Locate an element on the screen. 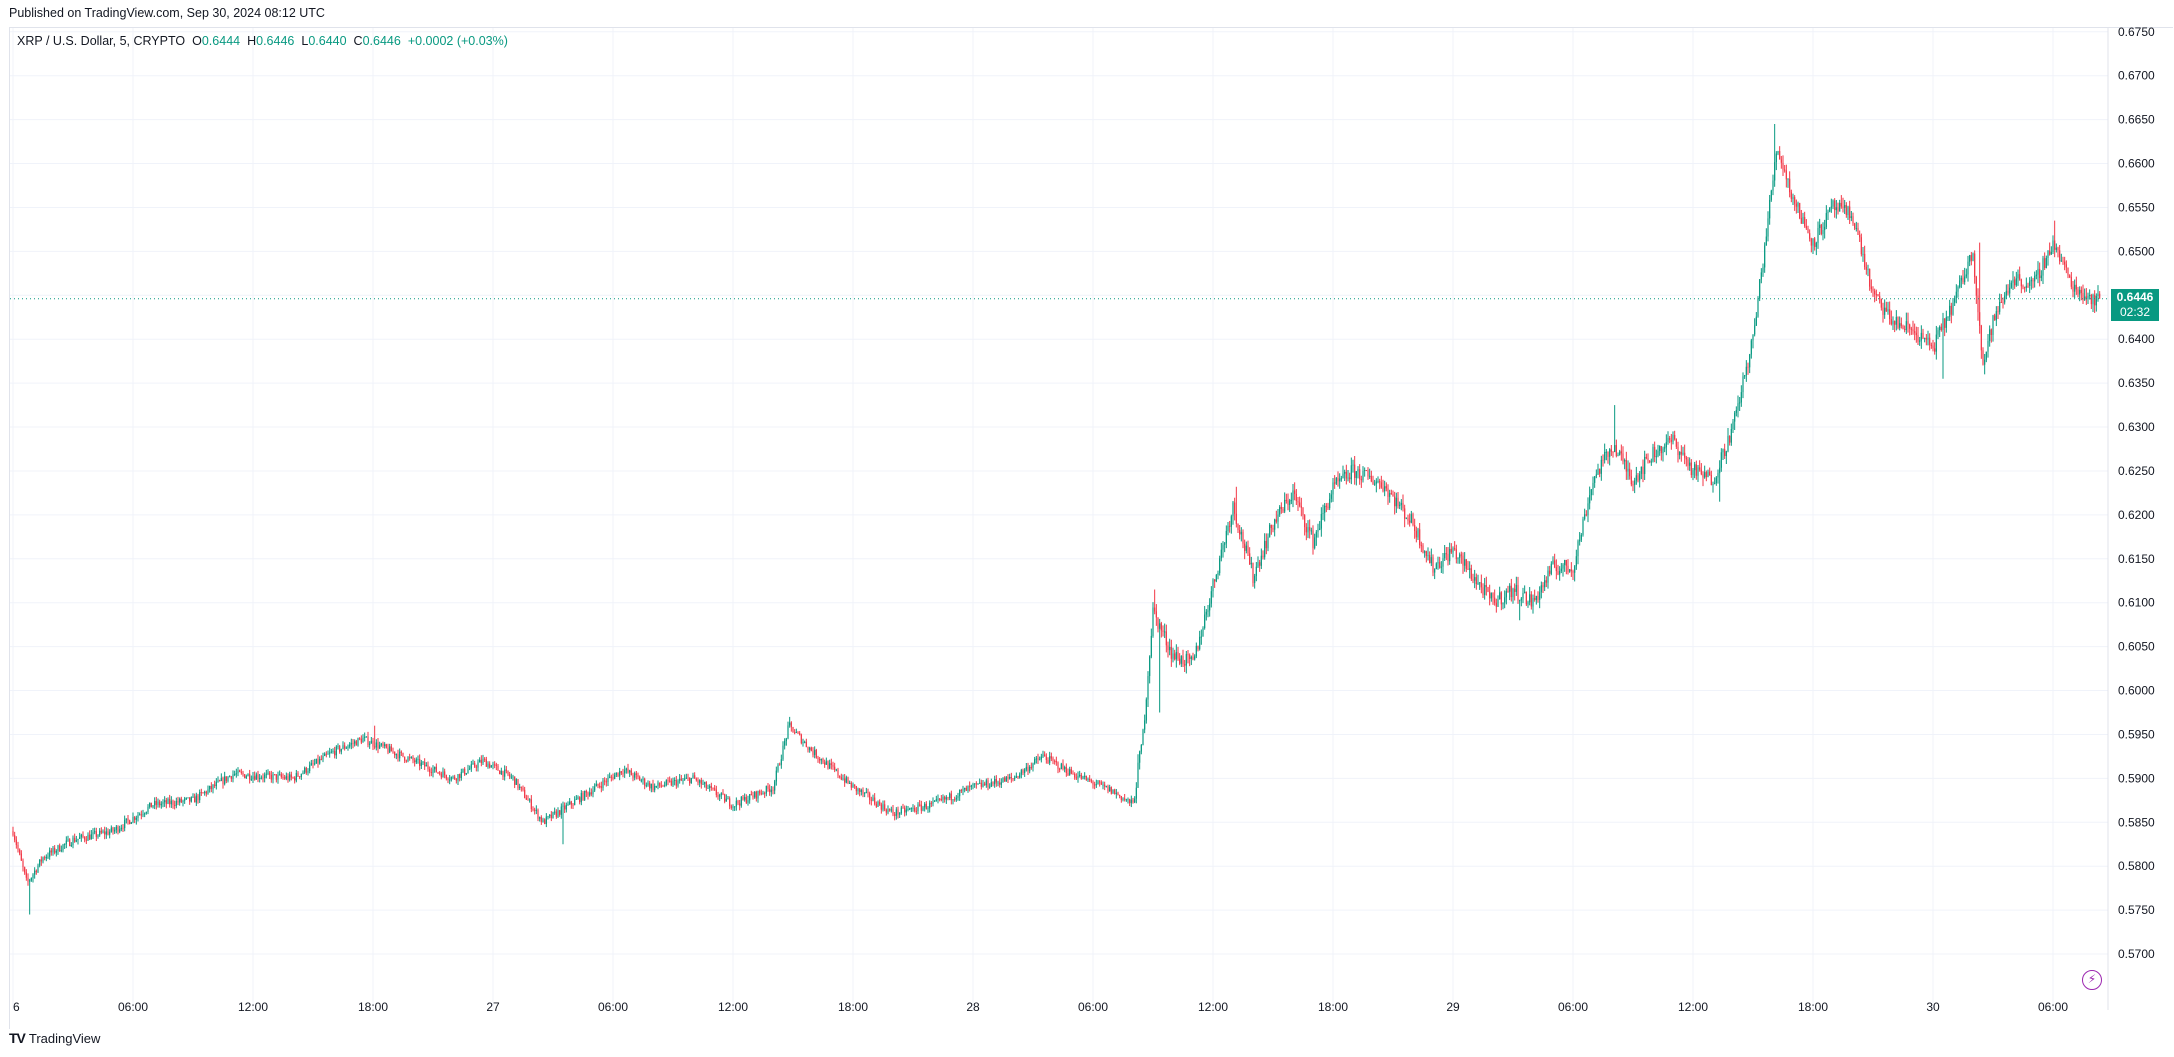 This screenshot has width=2174, height=1057. tradingview-brand: TV TradingView is located at coordinates (54, 1038).